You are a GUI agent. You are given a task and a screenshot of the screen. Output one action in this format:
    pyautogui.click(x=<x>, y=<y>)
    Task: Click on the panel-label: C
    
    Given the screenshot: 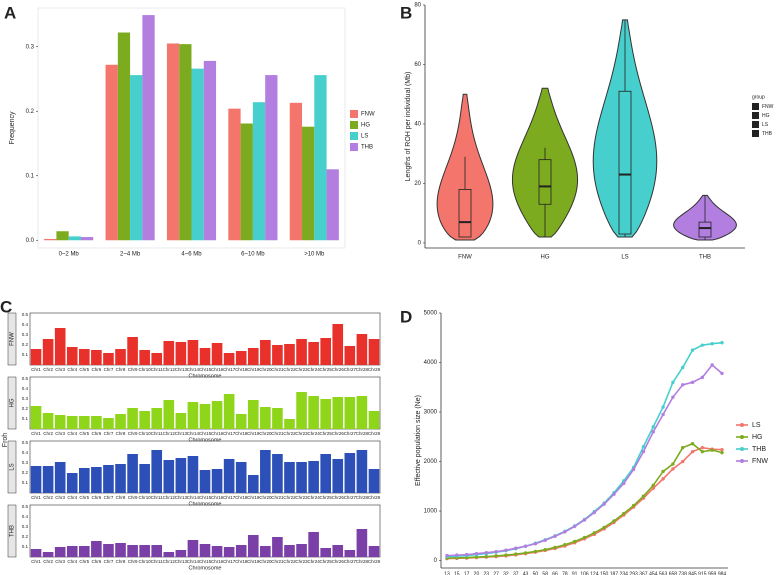 What is the action you would take?
    pyautogui.click(x=6, y=306)
    